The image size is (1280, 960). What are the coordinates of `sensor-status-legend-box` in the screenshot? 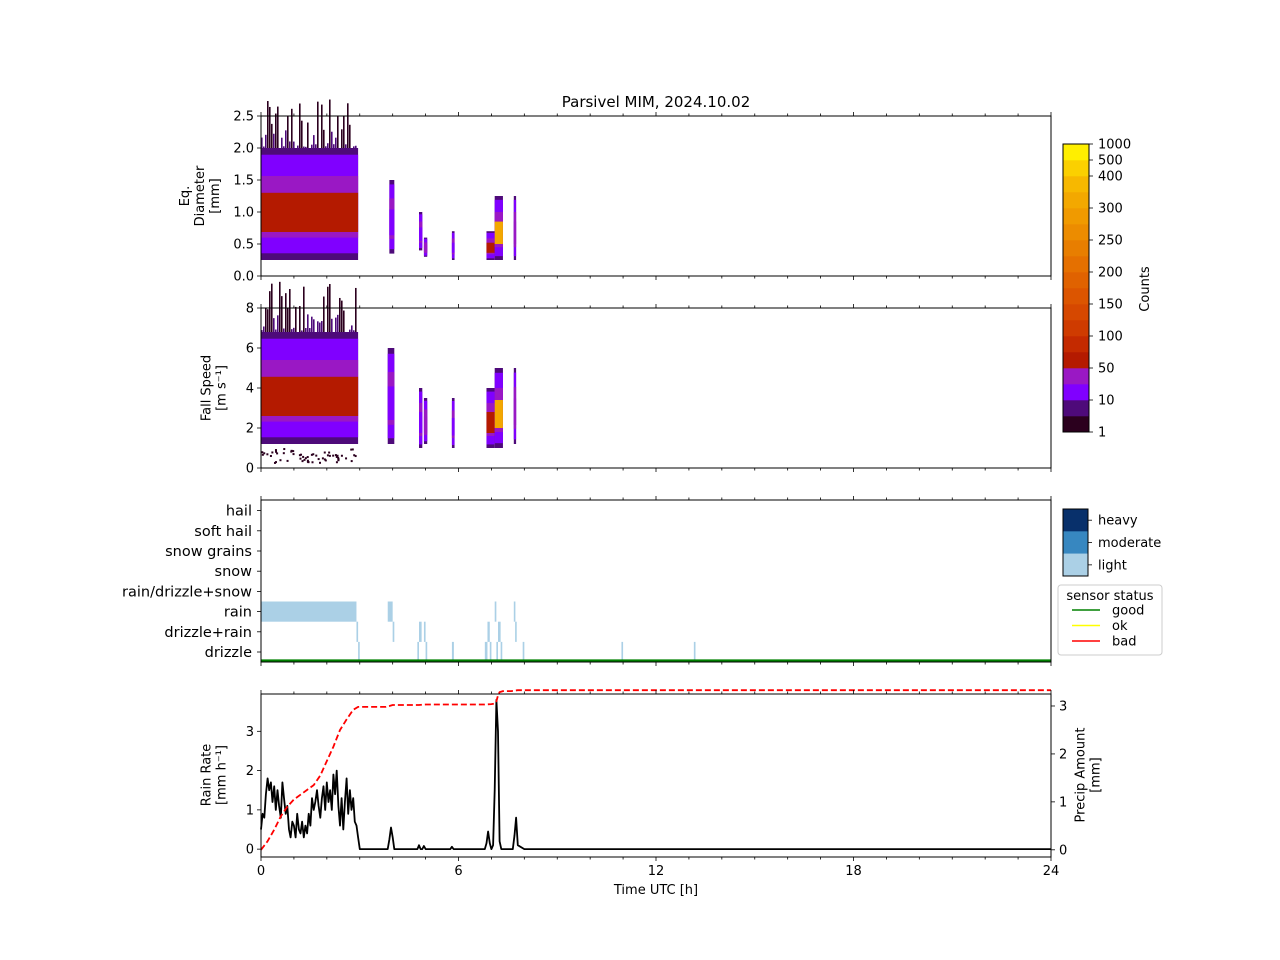 It's located at (1110, 620).